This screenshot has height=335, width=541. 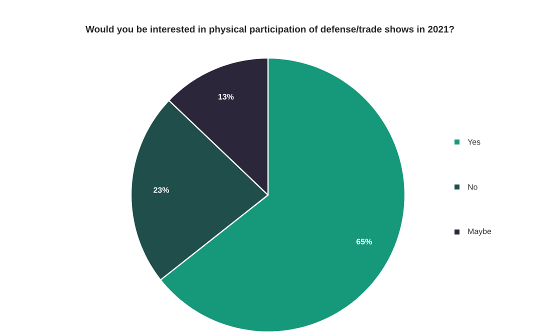 I want to click on chart-title: Would you be interested in physical participation of defense/trade shows in 2021?, so click(x=270, y=30).